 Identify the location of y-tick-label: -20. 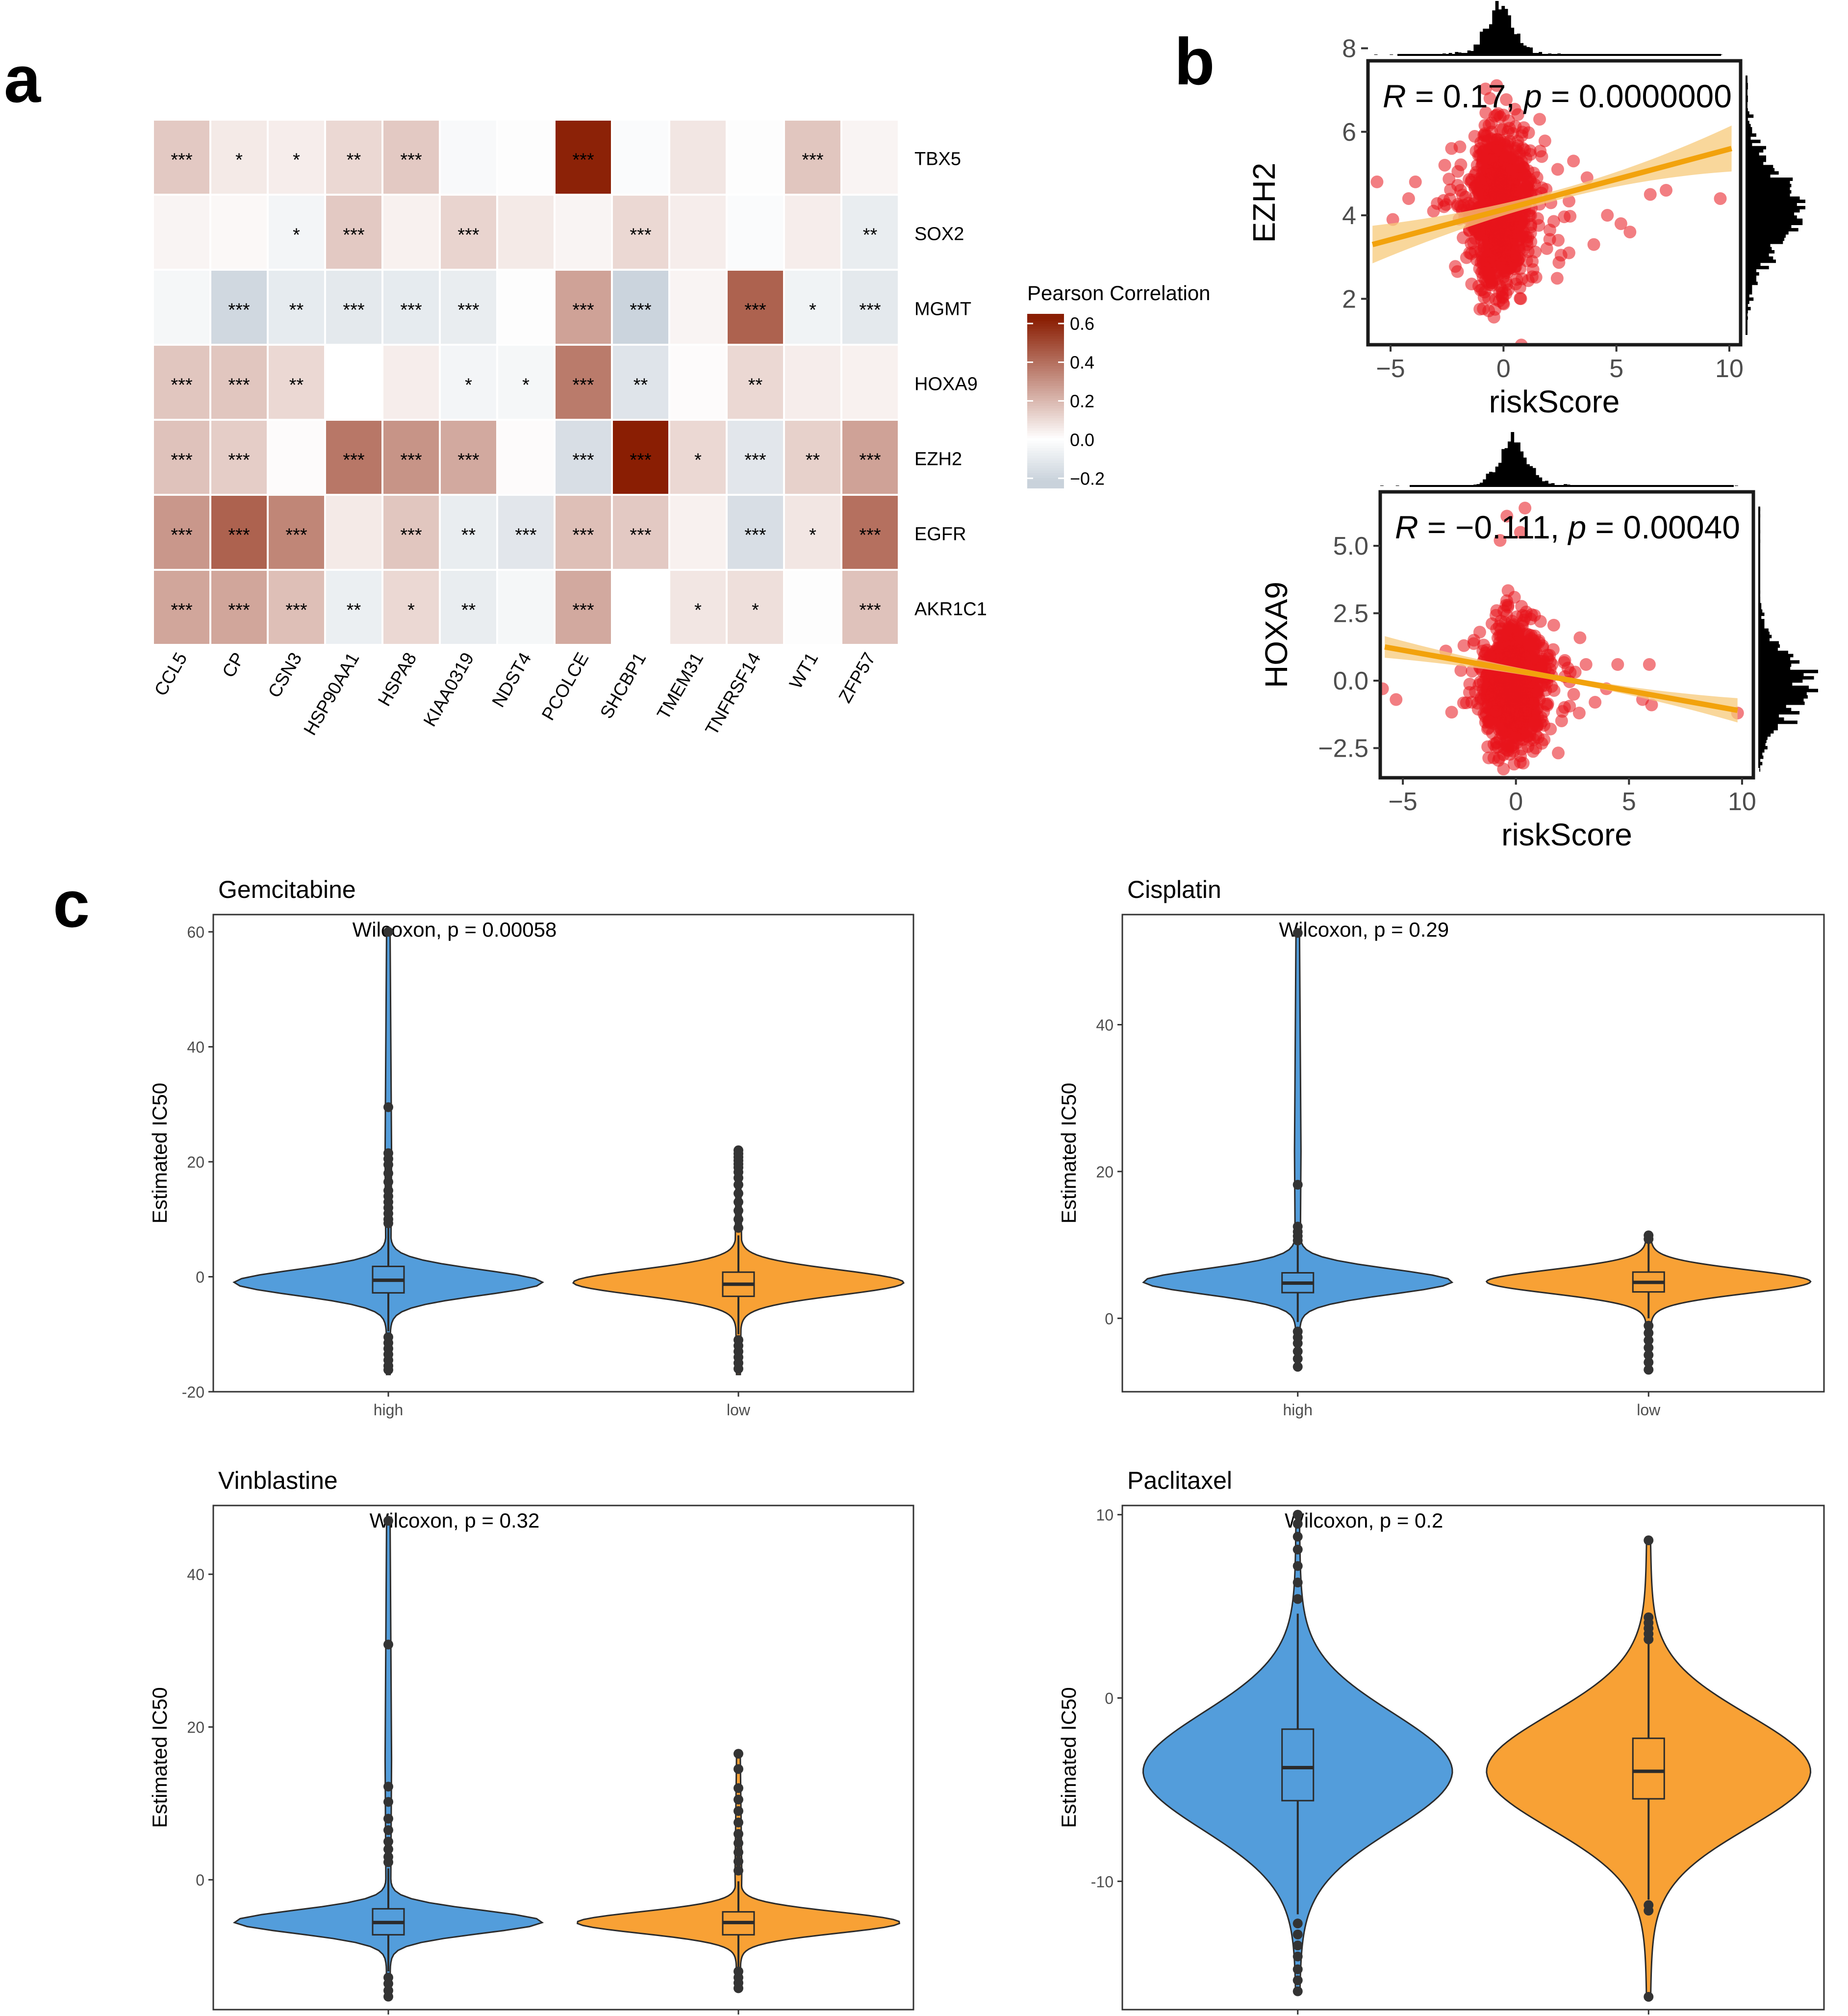
(193, 1392).